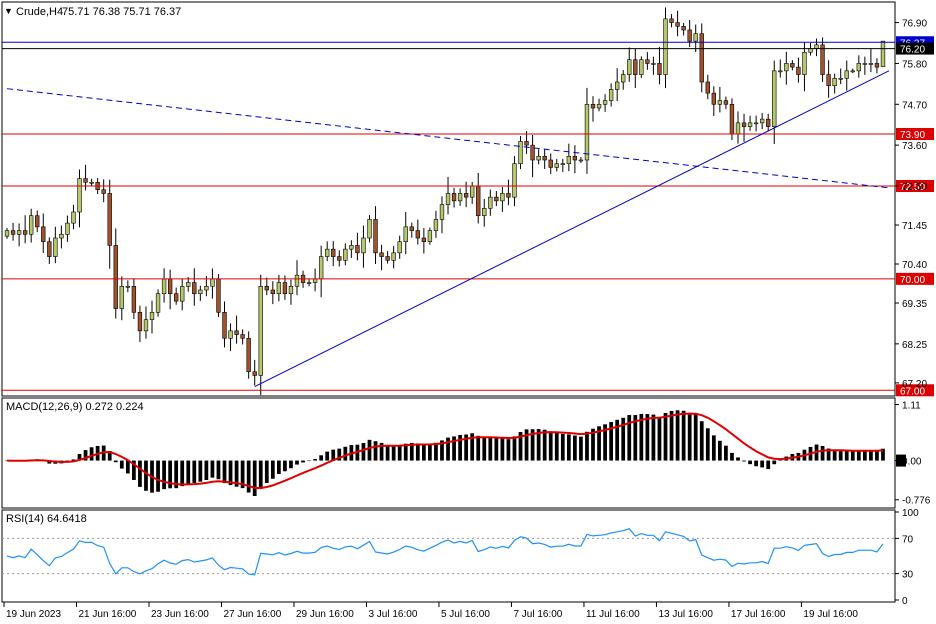 This screenshot has height=624, width=936. Describe the element at coordinates (914, 265) in the screenshot. I see `price-axis-tick-label: 70.40` at that location.